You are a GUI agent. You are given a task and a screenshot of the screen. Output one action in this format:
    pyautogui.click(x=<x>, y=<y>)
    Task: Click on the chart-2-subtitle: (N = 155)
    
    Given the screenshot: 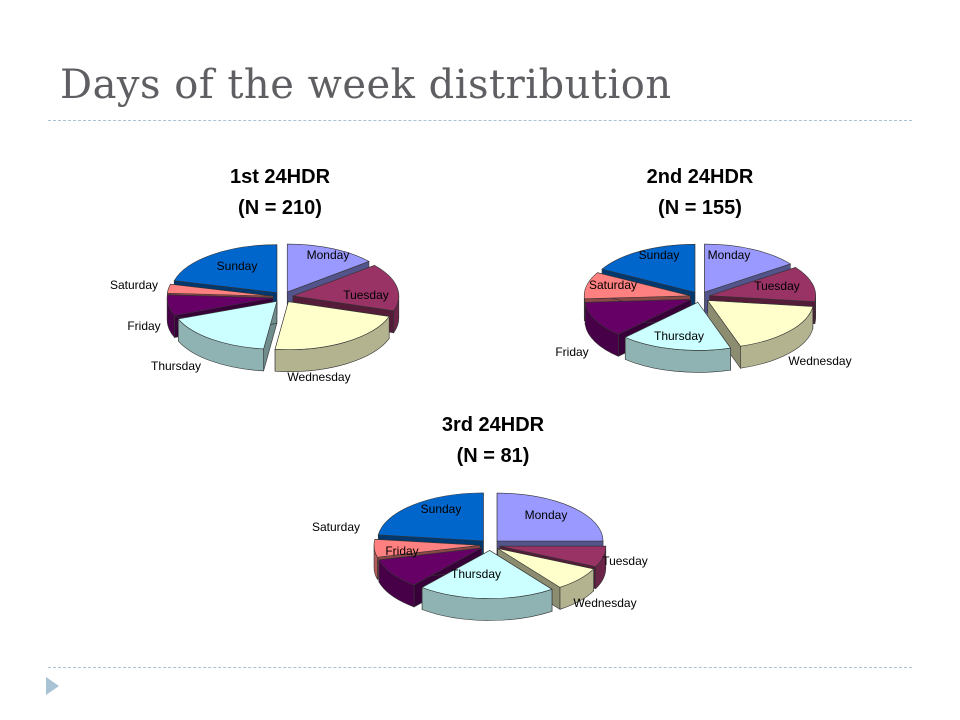 What is the action you would take?
    pyautogui.click(x=700, y=208)
    